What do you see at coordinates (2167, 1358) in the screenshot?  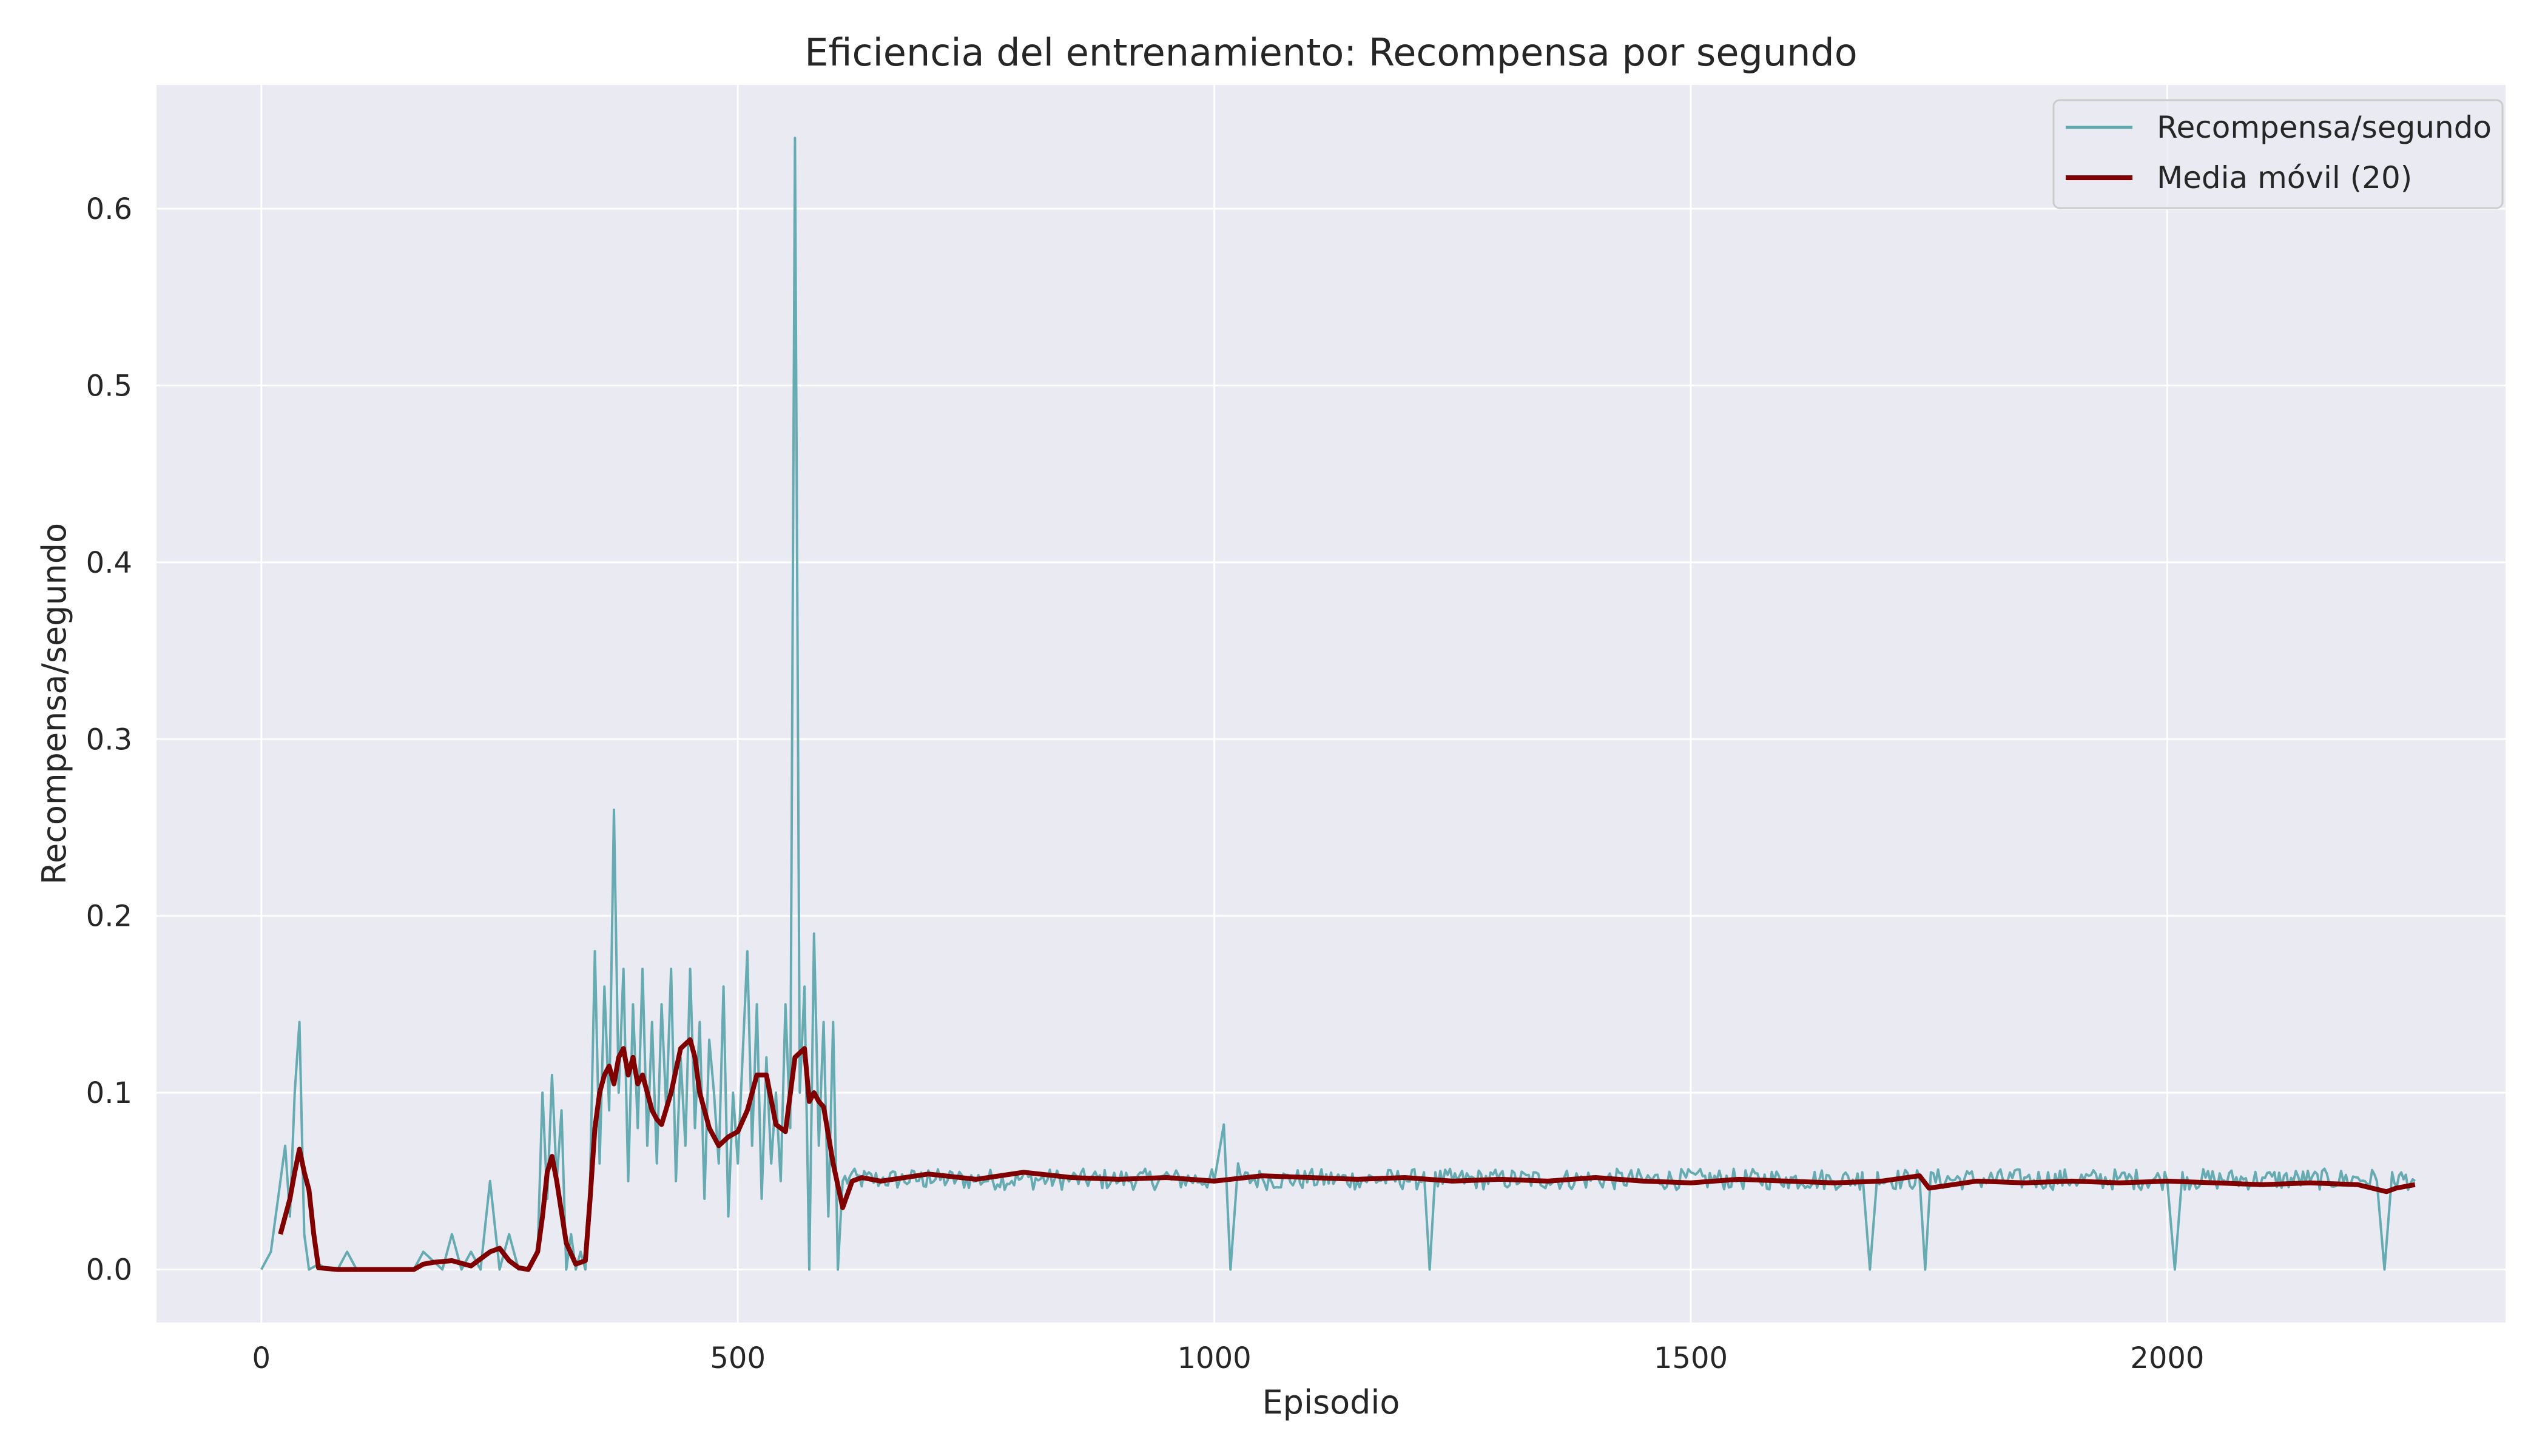 I see `x-tick-label: 2000` at bounding box center [2167, 1358].